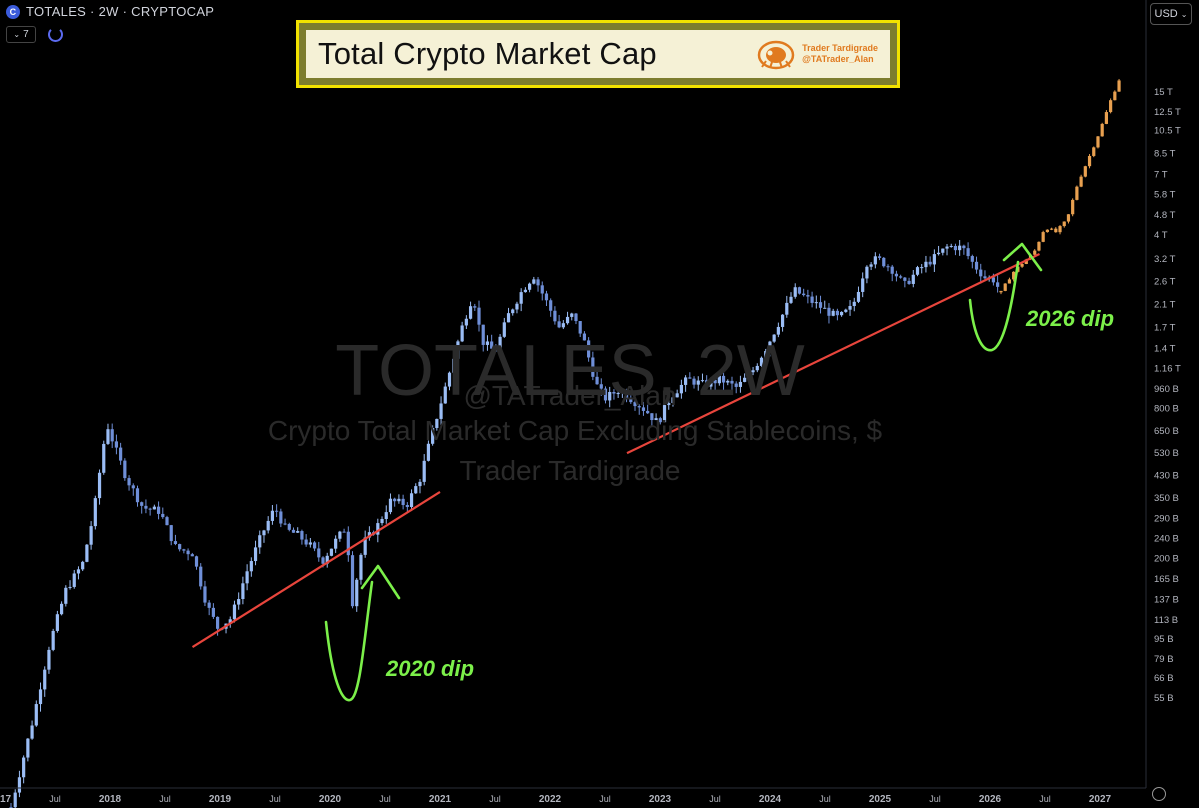 The height and width of the screenshot is (808, 1199). What do you see at coordinates (1165, 215) in the screenshot?
I see `price-tick-label: 4.8 T` at bounding box center [1165, 215].